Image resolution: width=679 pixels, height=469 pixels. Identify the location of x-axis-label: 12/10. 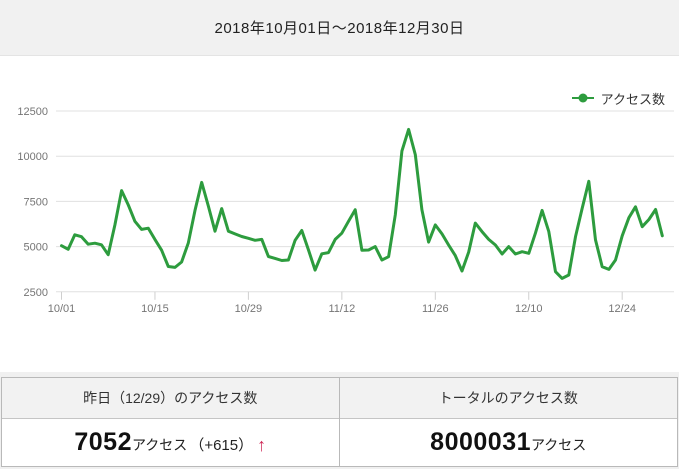
(529, 309).